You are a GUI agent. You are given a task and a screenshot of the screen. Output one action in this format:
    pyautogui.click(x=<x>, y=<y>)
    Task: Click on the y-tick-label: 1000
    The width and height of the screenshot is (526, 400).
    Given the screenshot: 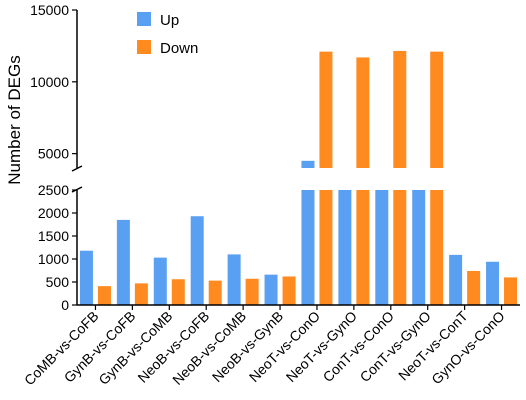 What is the action you would take?
    pyautogui.click(x=53, y=259)
    